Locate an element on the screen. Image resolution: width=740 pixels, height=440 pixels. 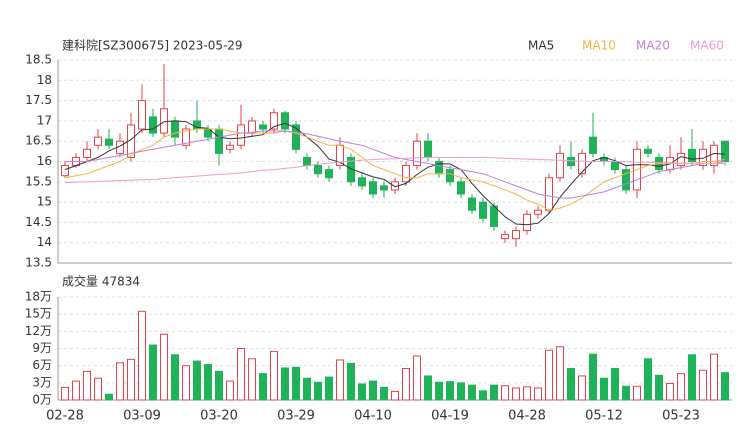
legend-label: MA20 is located at coordinates (653, 46).